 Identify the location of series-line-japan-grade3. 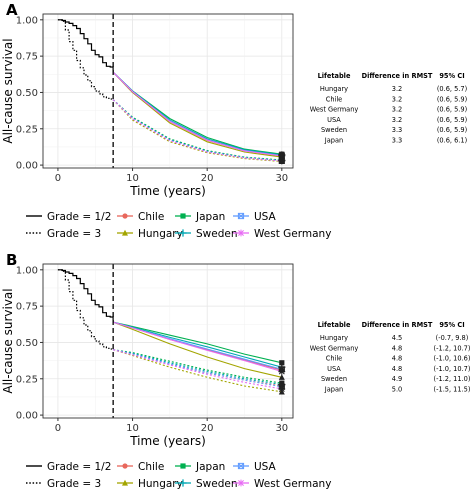
(197, 366).